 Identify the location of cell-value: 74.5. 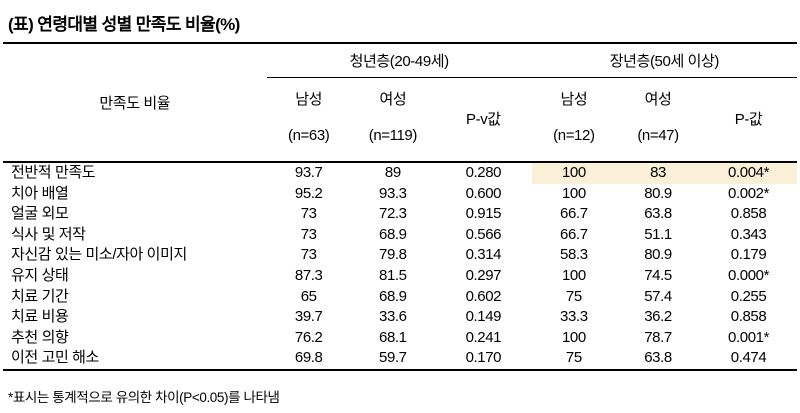
(658, 275).